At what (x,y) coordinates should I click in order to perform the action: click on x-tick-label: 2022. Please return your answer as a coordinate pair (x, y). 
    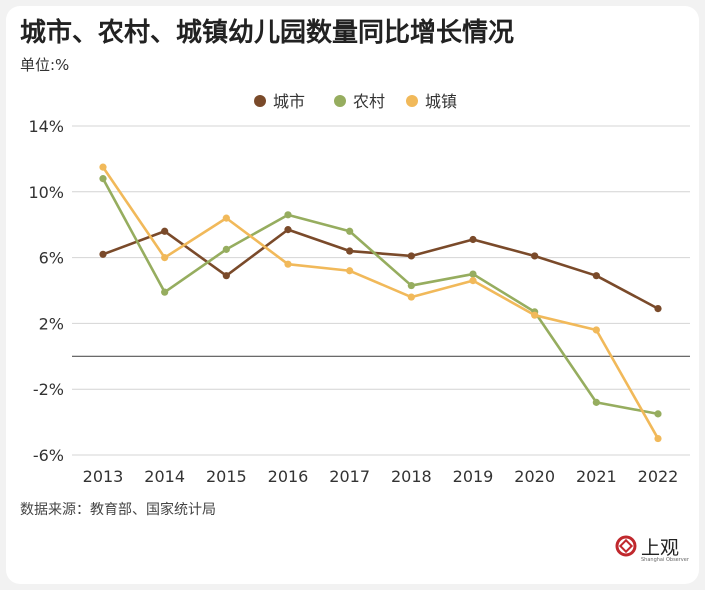
    Looking at the image, I should click on (658, 476).